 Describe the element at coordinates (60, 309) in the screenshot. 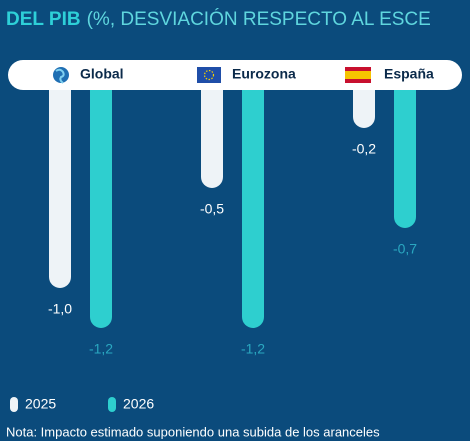

I see `value-label: -1,0` at that location.